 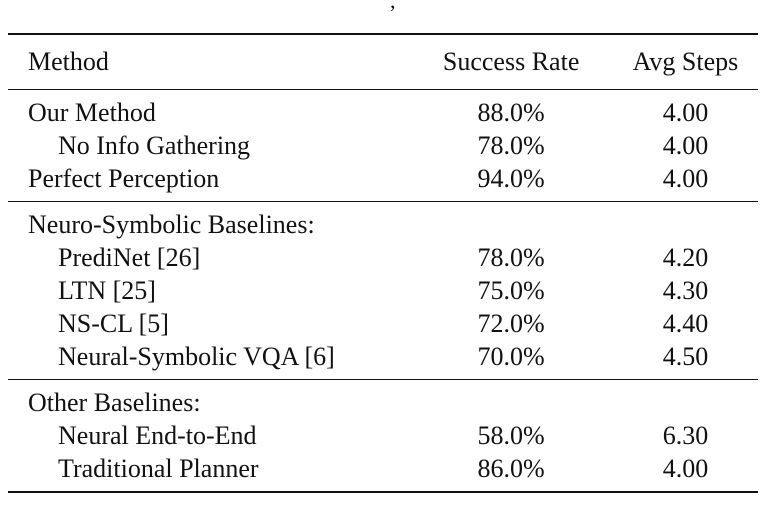 I want to click on table-row: Perfect Perception 94.0% 4.00, so click(x=383, y=182).